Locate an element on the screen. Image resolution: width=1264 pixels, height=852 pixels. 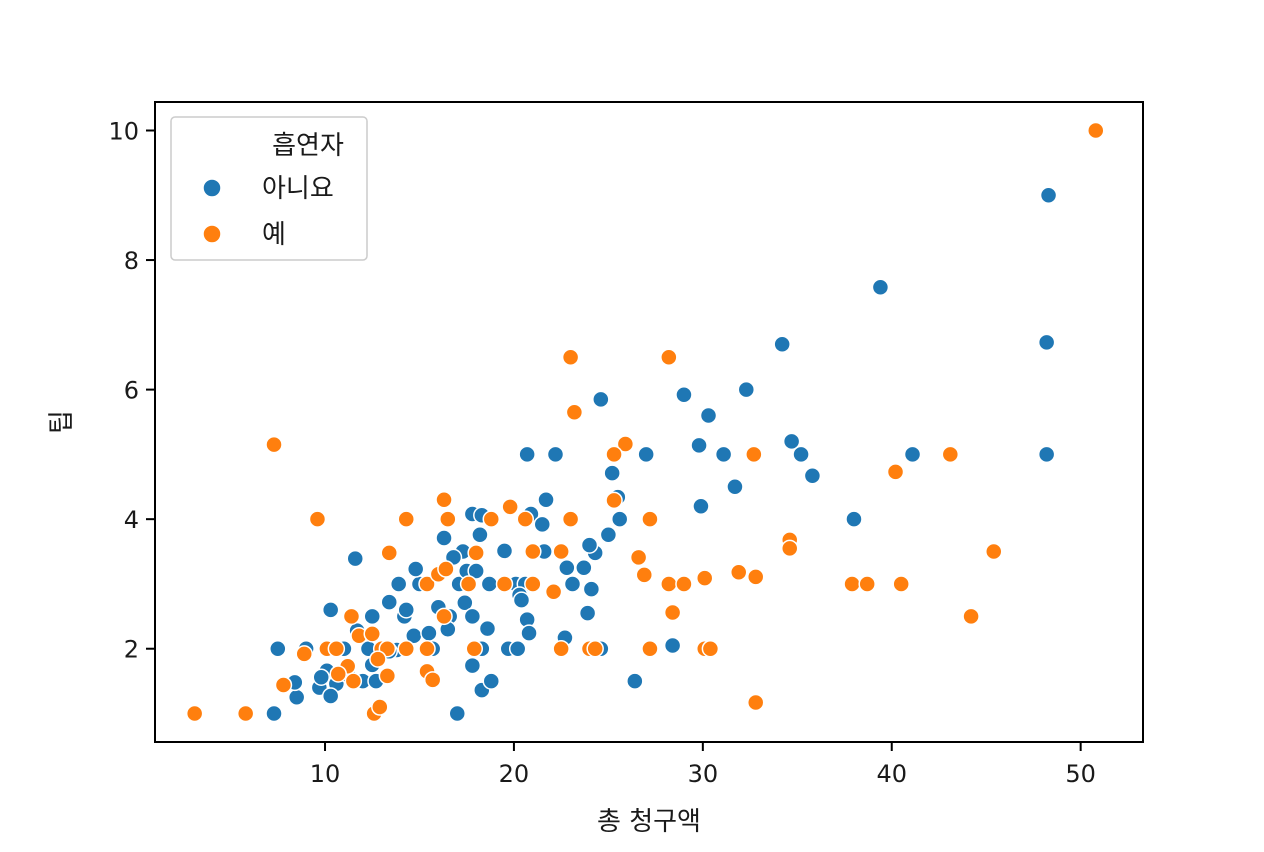
x-axis: 10 20 30 40 50 is located at coordinates (703, 765).